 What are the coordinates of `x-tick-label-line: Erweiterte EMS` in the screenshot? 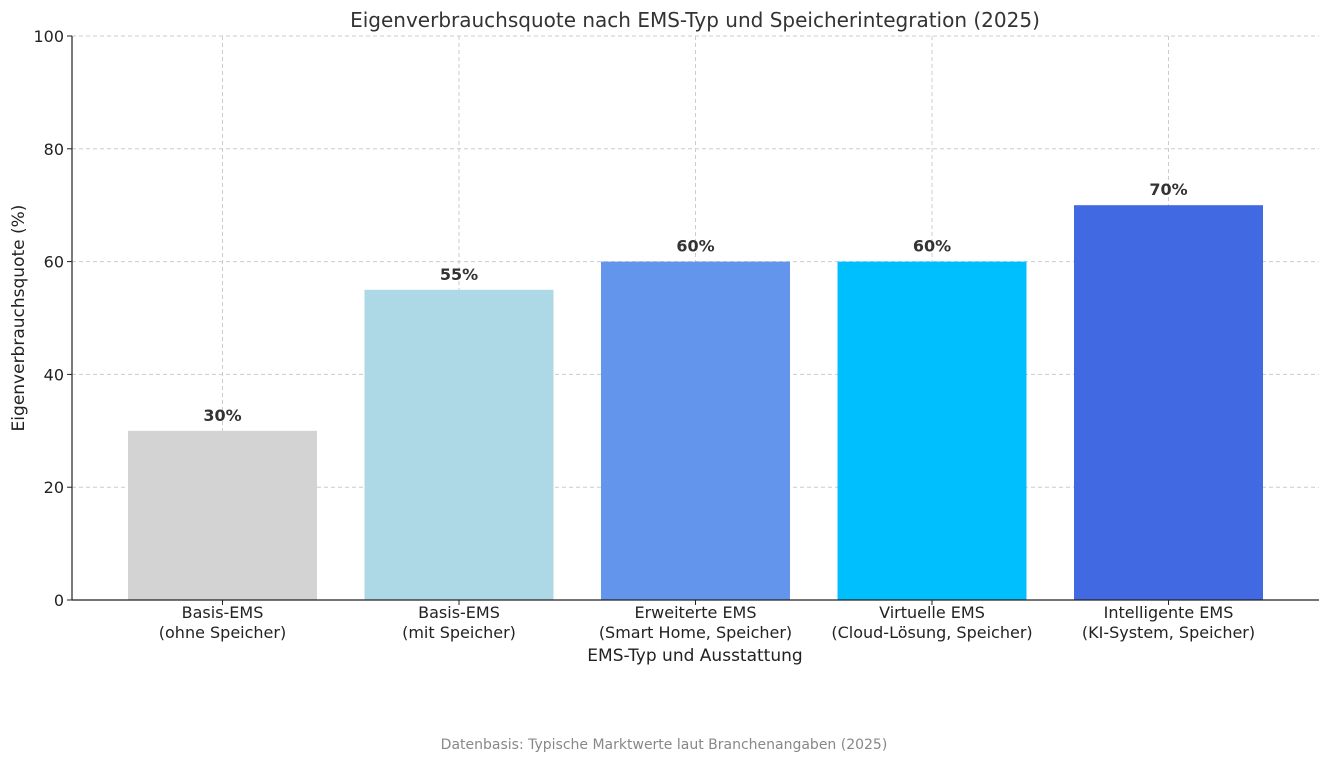 It's located at (695, 612).